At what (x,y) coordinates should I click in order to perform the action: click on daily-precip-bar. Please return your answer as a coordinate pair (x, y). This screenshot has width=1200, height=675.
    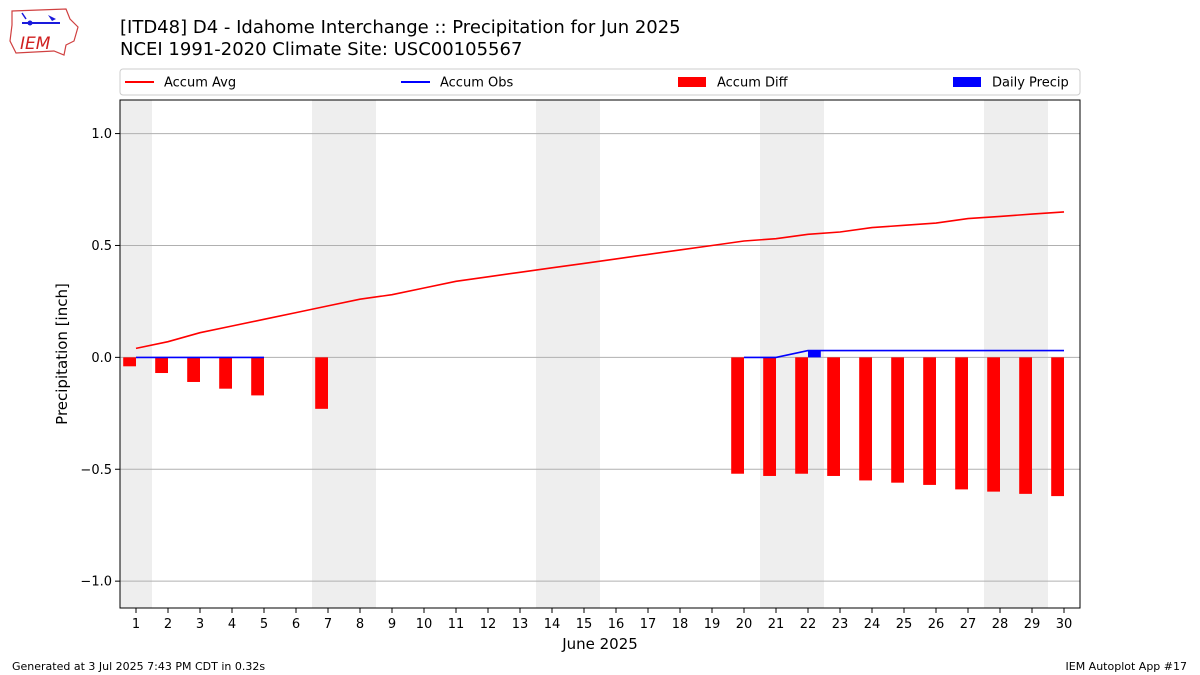
    Looking at the image, I should click on (814, 354).